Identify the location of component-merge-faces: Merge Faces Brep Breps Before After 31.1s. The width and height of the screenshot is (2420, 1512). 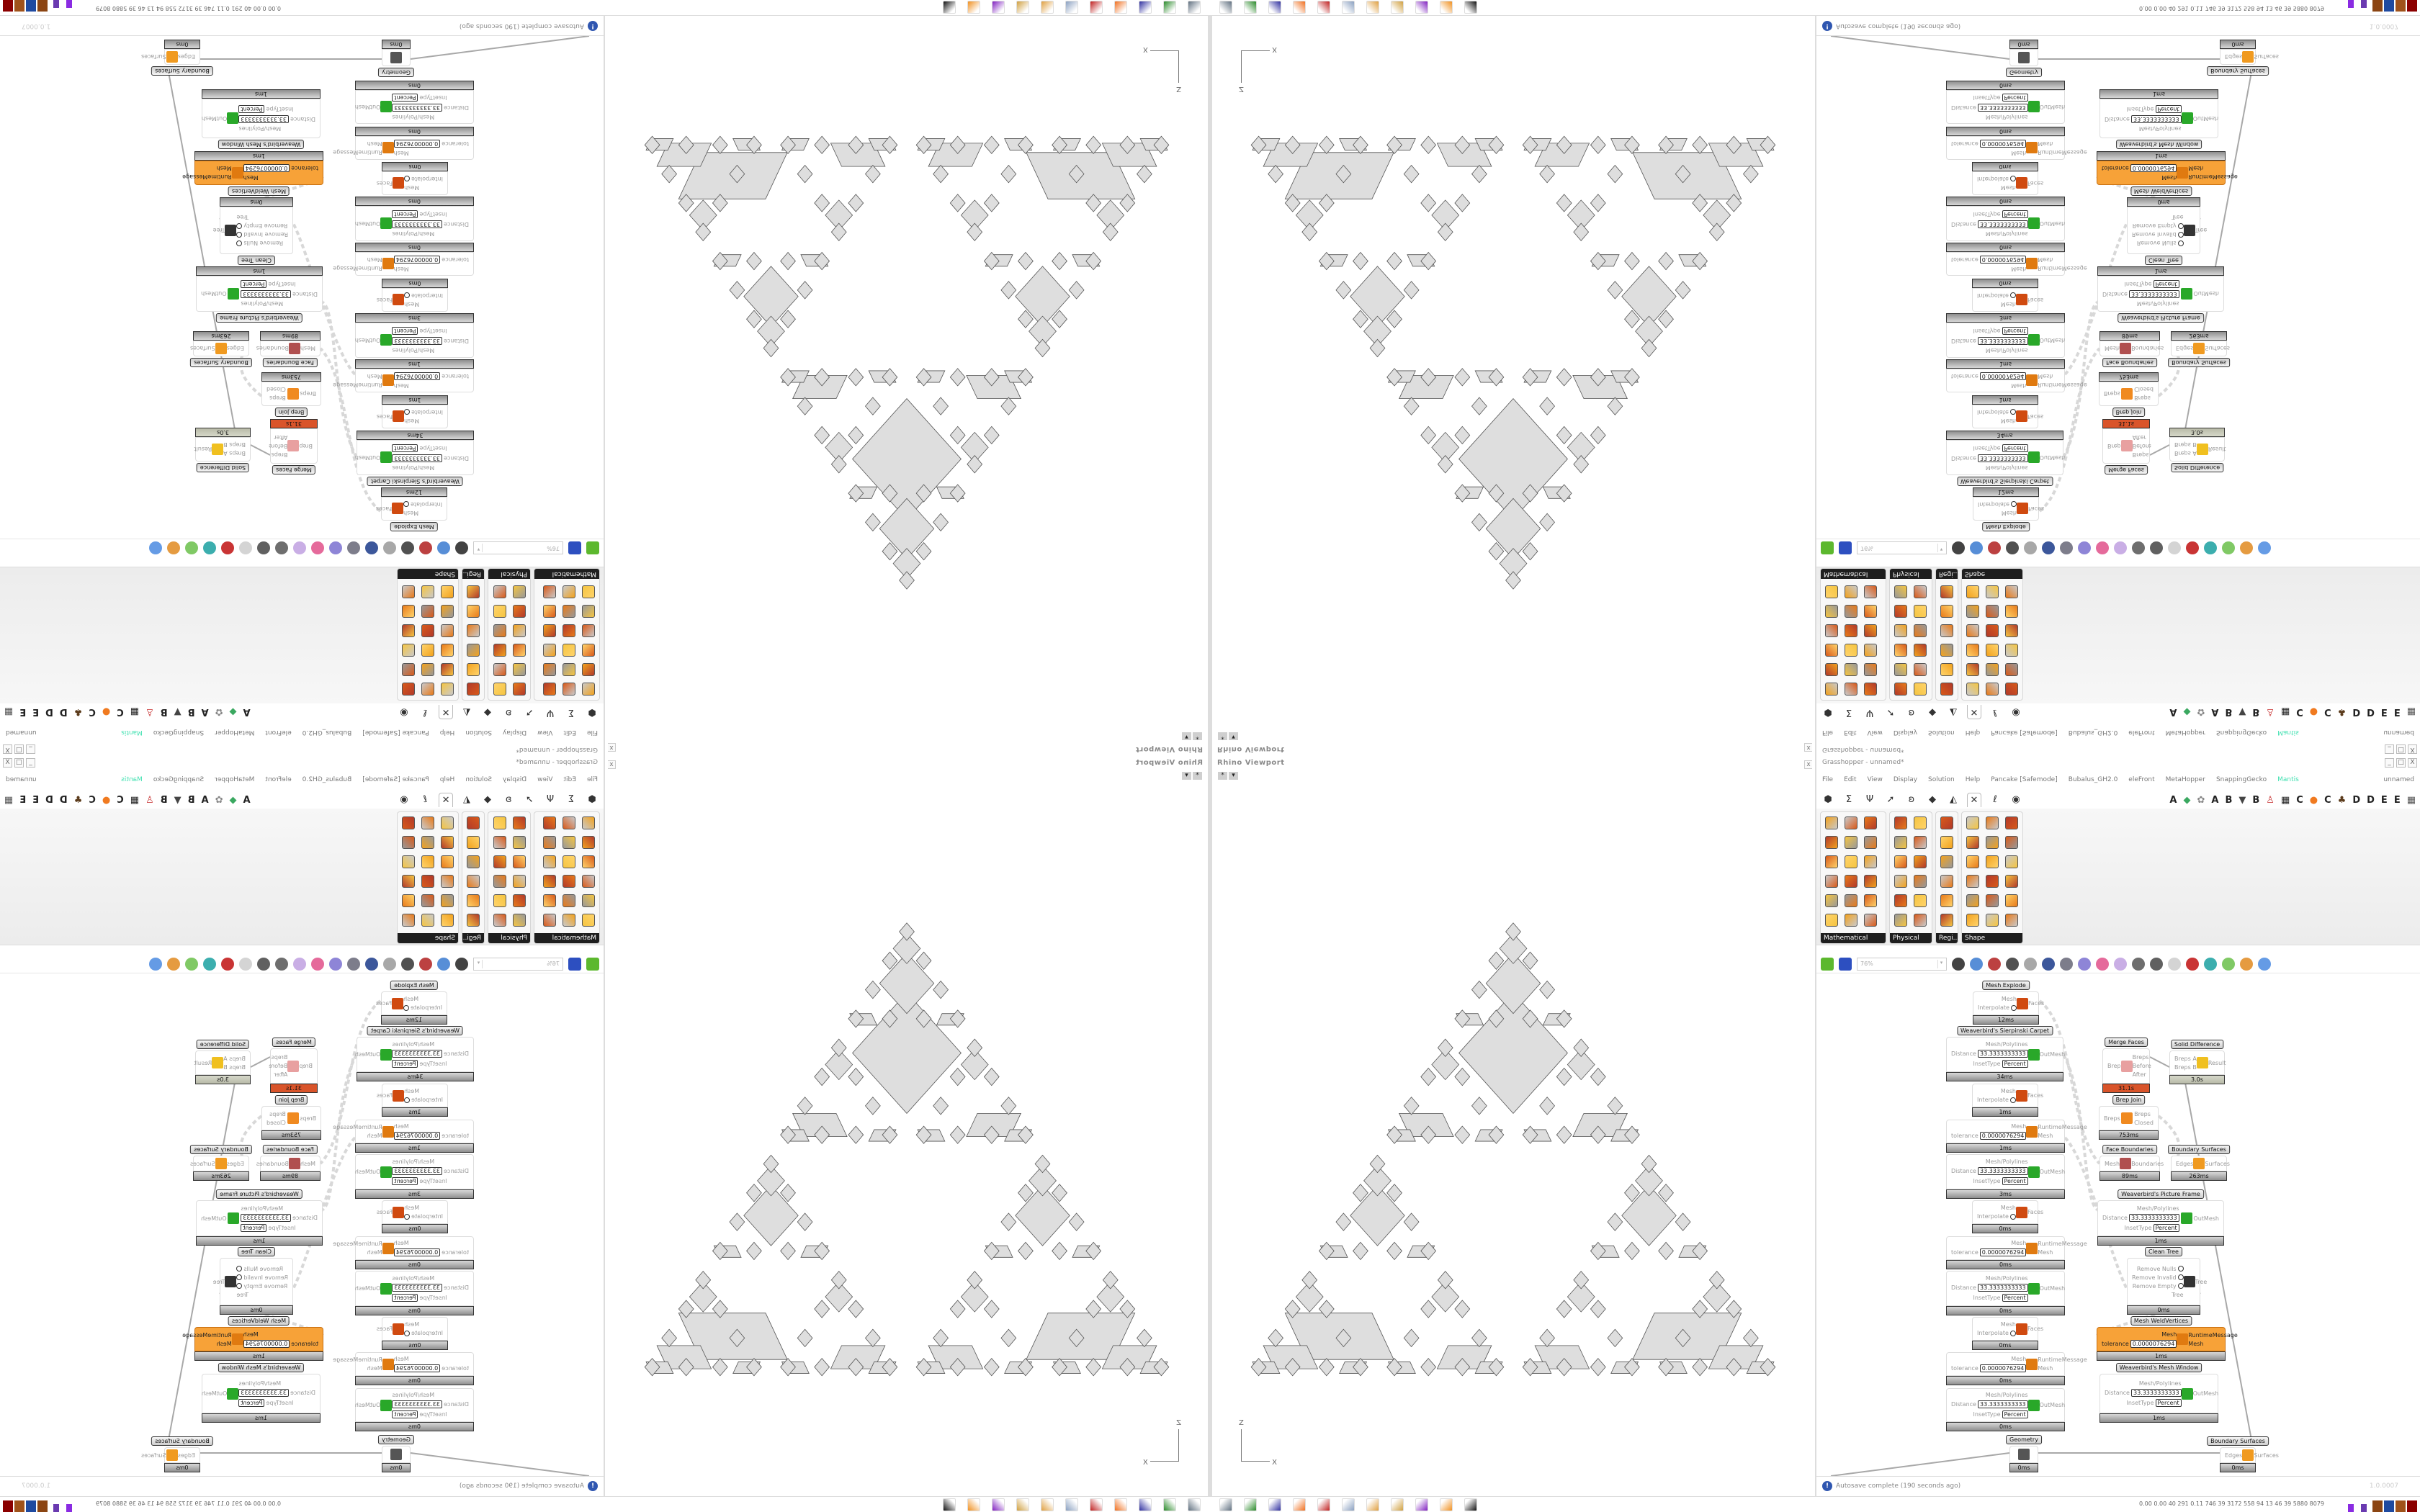
(293, 446).